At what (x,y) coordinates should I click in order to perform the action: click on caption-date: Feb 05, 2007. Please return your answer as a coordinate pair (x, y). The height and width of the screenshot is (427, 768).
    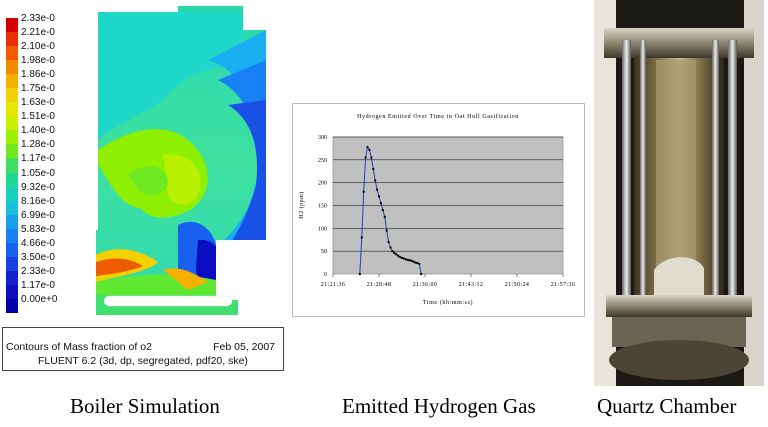
    Looking at the image, I should click on (244, 347).